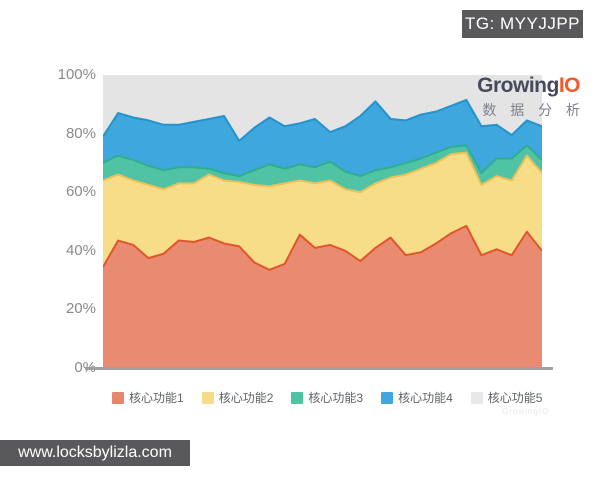 The width and height of the screenshot is (600, 480). Describe the element at coordinates (322, 161) in the screenshot. I see `area-series-3-edge` at that location.